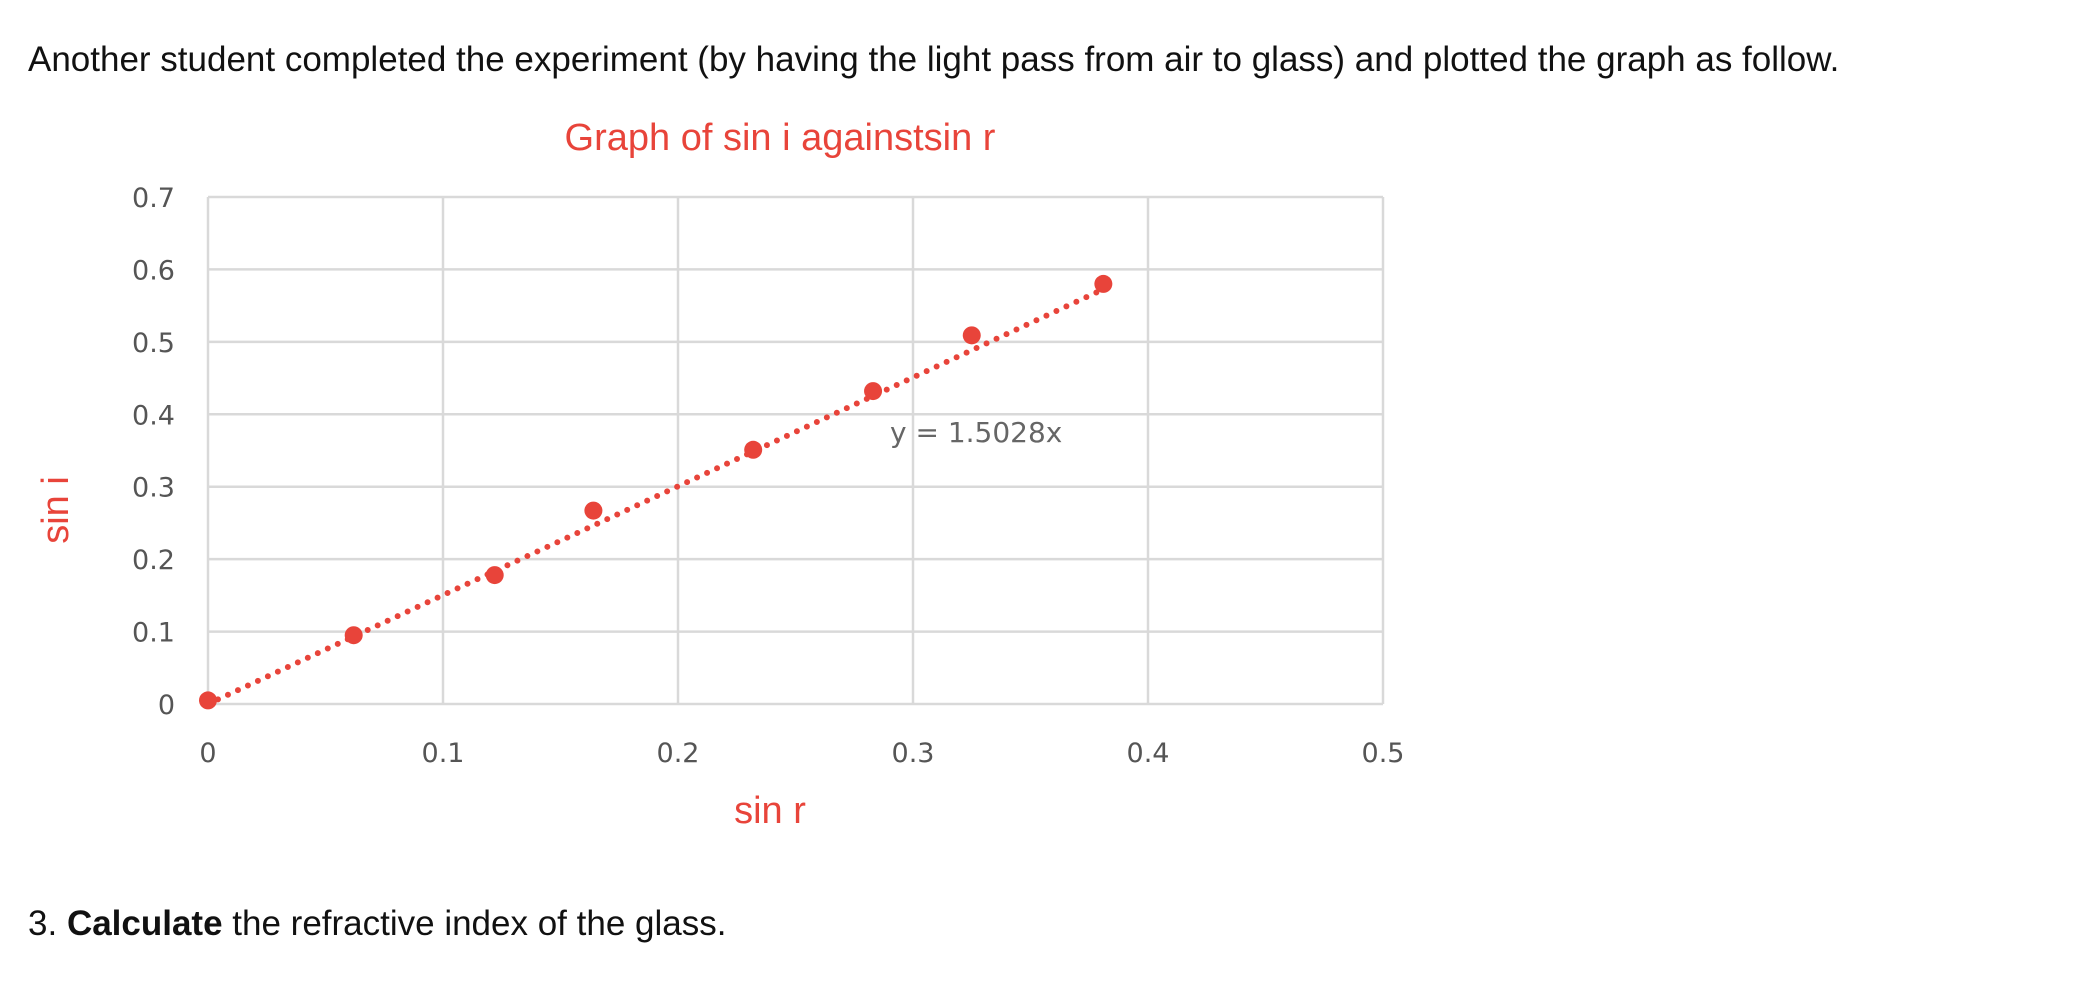  What do you see at coordinates (678, 753) in the screenshot?
I see `x-tick-label: 0.2` at bounding box center [678, 753].